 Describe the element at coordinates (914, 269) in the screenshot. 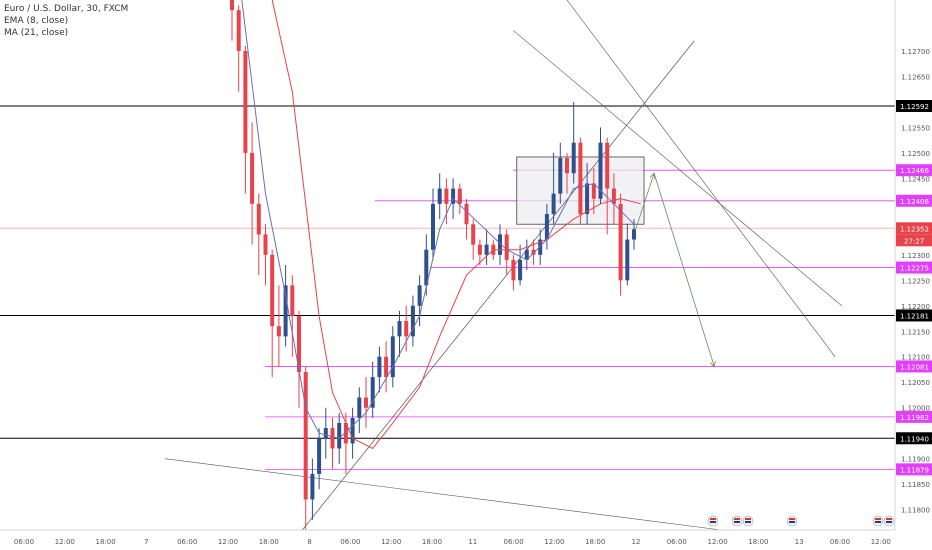

I see `level-label: 1.12275` at that location.